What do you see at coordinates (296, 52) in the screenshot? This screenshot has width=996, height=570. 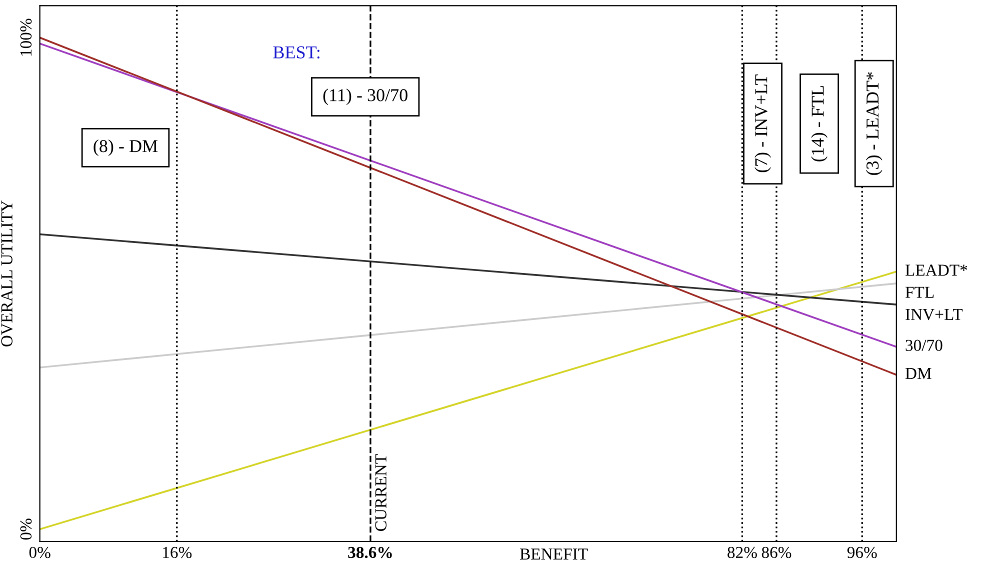 I see `annotation: BEST:` at bounding box center [296, 52].